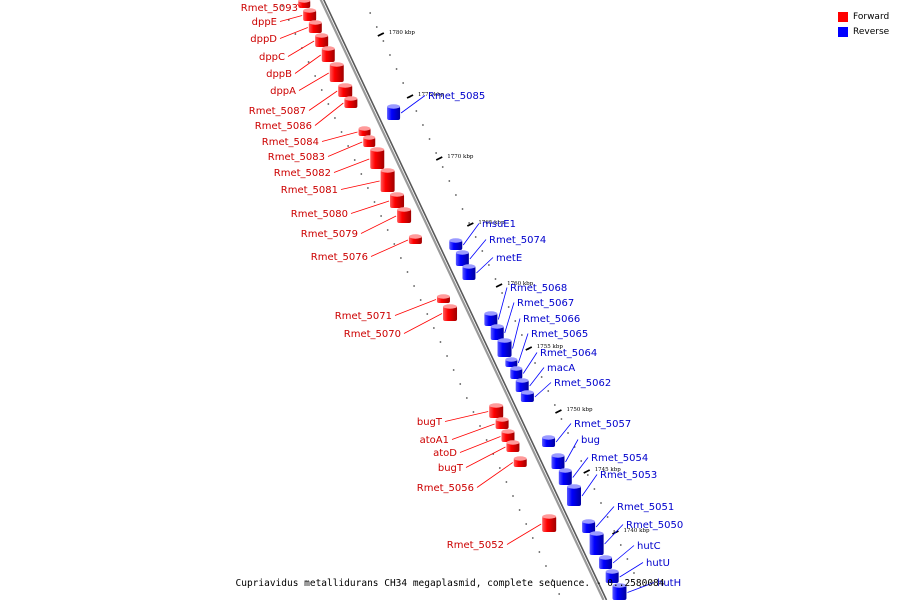 The width and height of the screenshot is (900, 600). I want to click on forward-gene: Rmet_5056, so click(472, 475).